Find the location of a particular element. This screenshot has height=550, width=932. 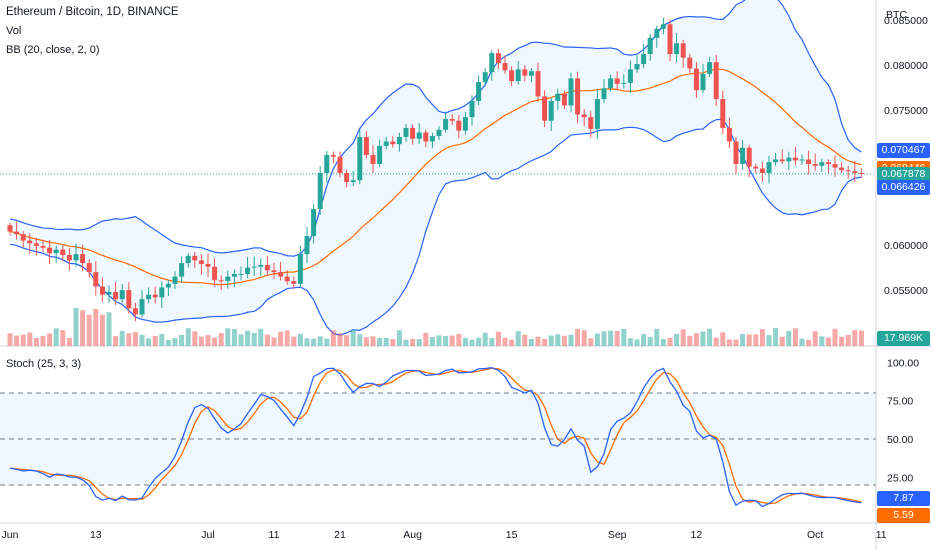

stoch-tag: 7.87 is located at coordinates (903, 498).